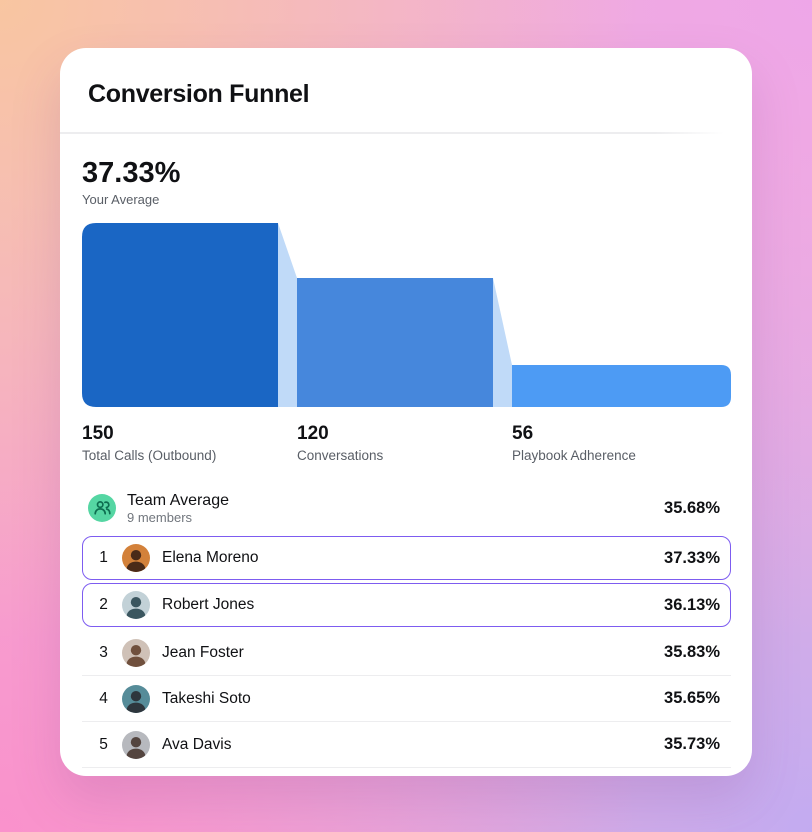 The height and width of the screenshot is (832, 812). What do you see at coordinates (574, 443) in the screenshot?
I see `stage-playbook-adherence: 56 Playbook Adherence` at bounding box center [574, 443].